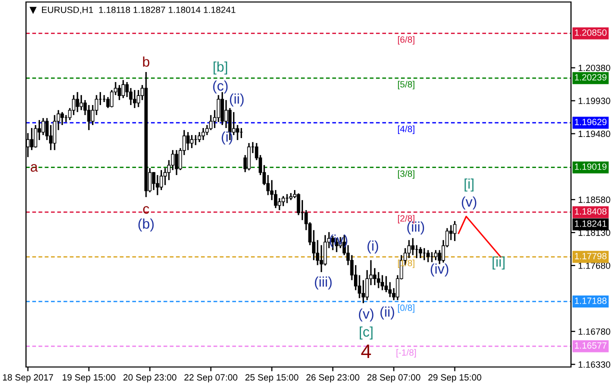  What do you see at coordinates (406, 174) in the screenshot?
I see `annotation: [3/8]` at bounding box center [406, 174].